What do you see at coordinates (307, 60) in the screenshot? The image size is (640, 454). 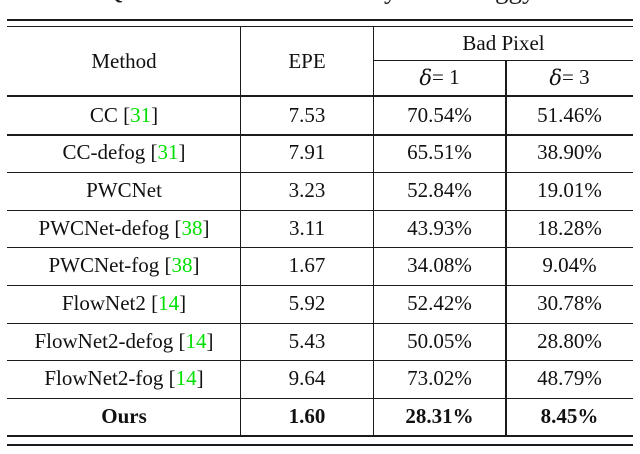 I see `header-epe: EPE` at bounding box center [307, 60].